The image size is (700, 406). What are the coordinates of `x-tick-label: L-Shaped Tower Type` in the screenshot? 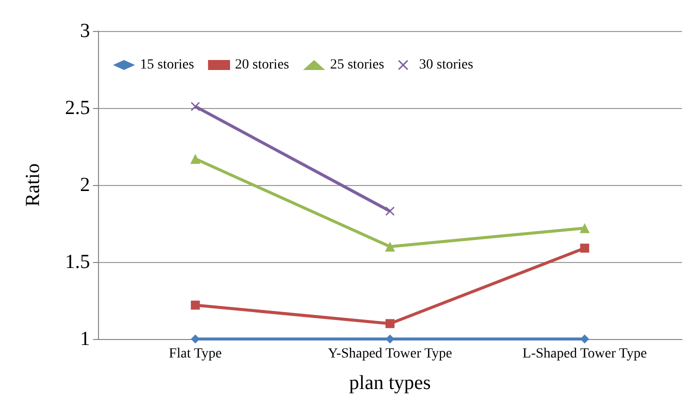 It's located at (584, 354).